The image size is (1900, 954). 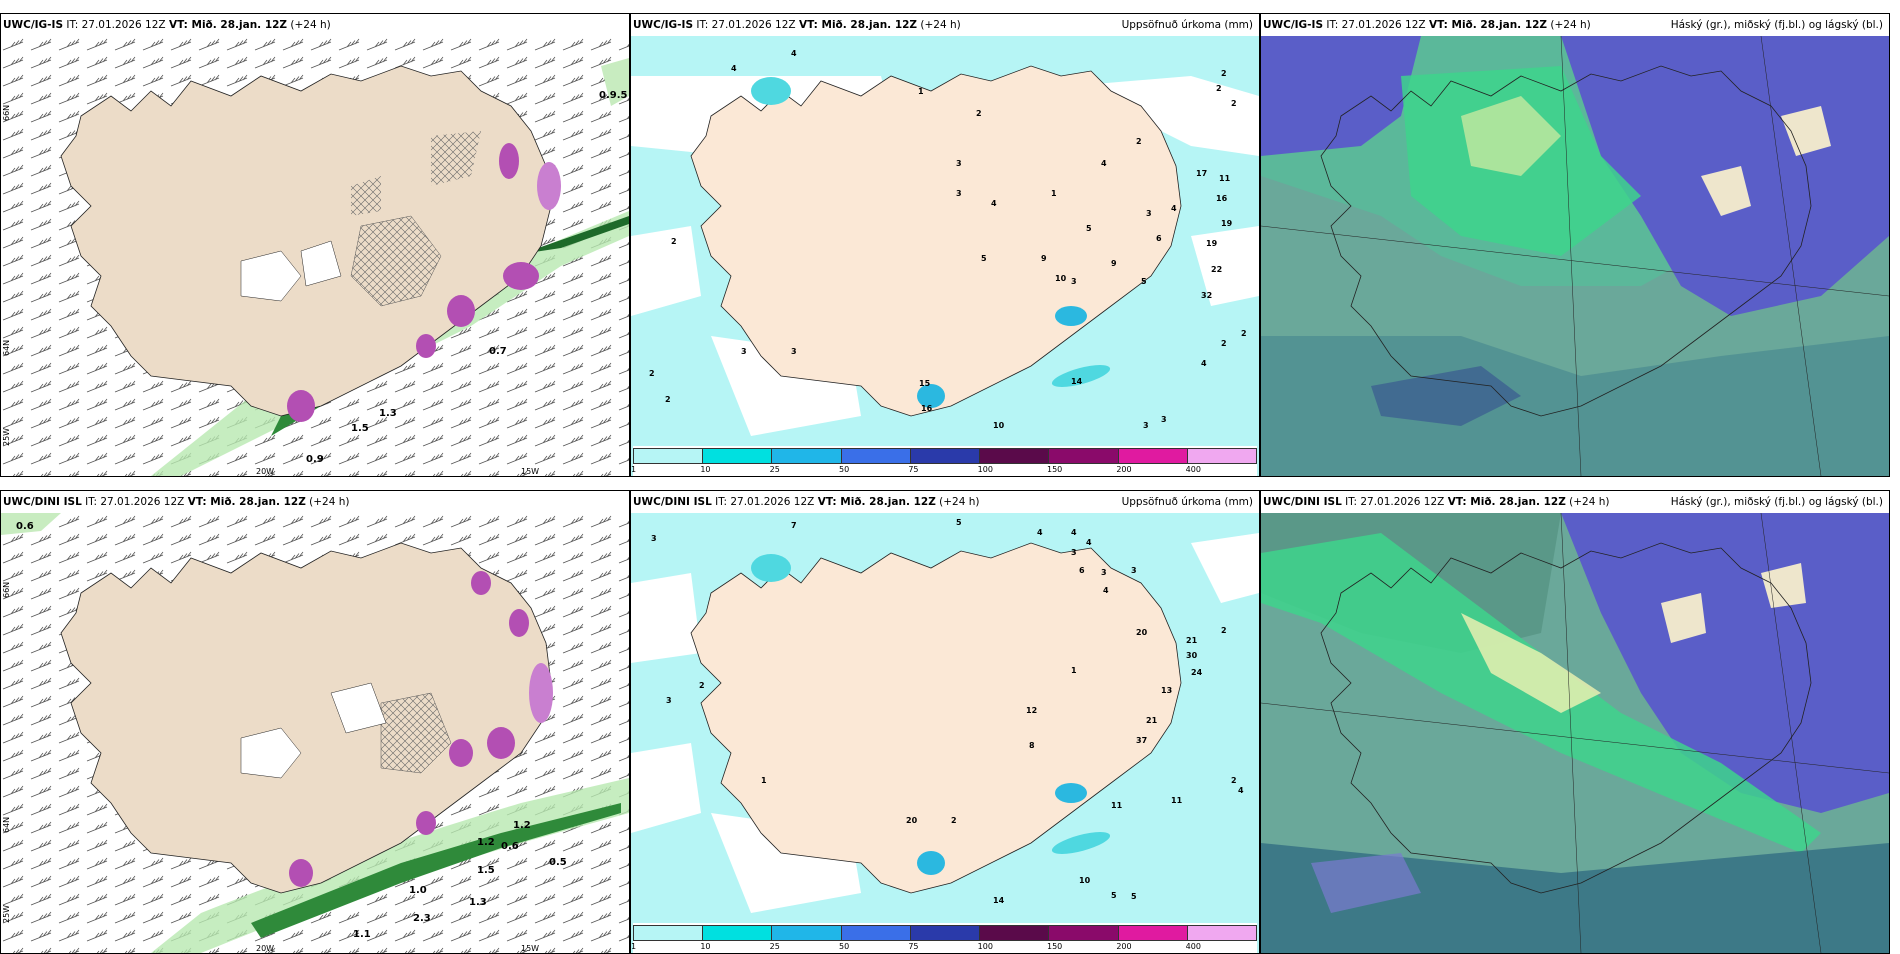 I want to click on field-label: Uppsöfnuð úrkoma (mm), so click(x=1187, y=25).